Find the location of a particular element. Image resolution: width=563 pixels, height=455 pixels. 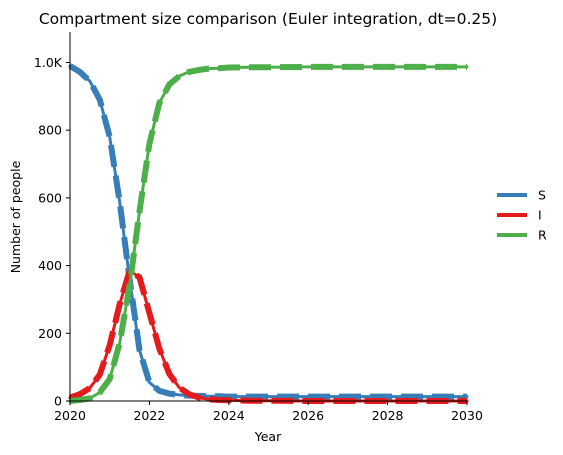

x-axis-ticks: 2020 2022 2024 2026 2028 2030 is located at coordinates (268, 412).